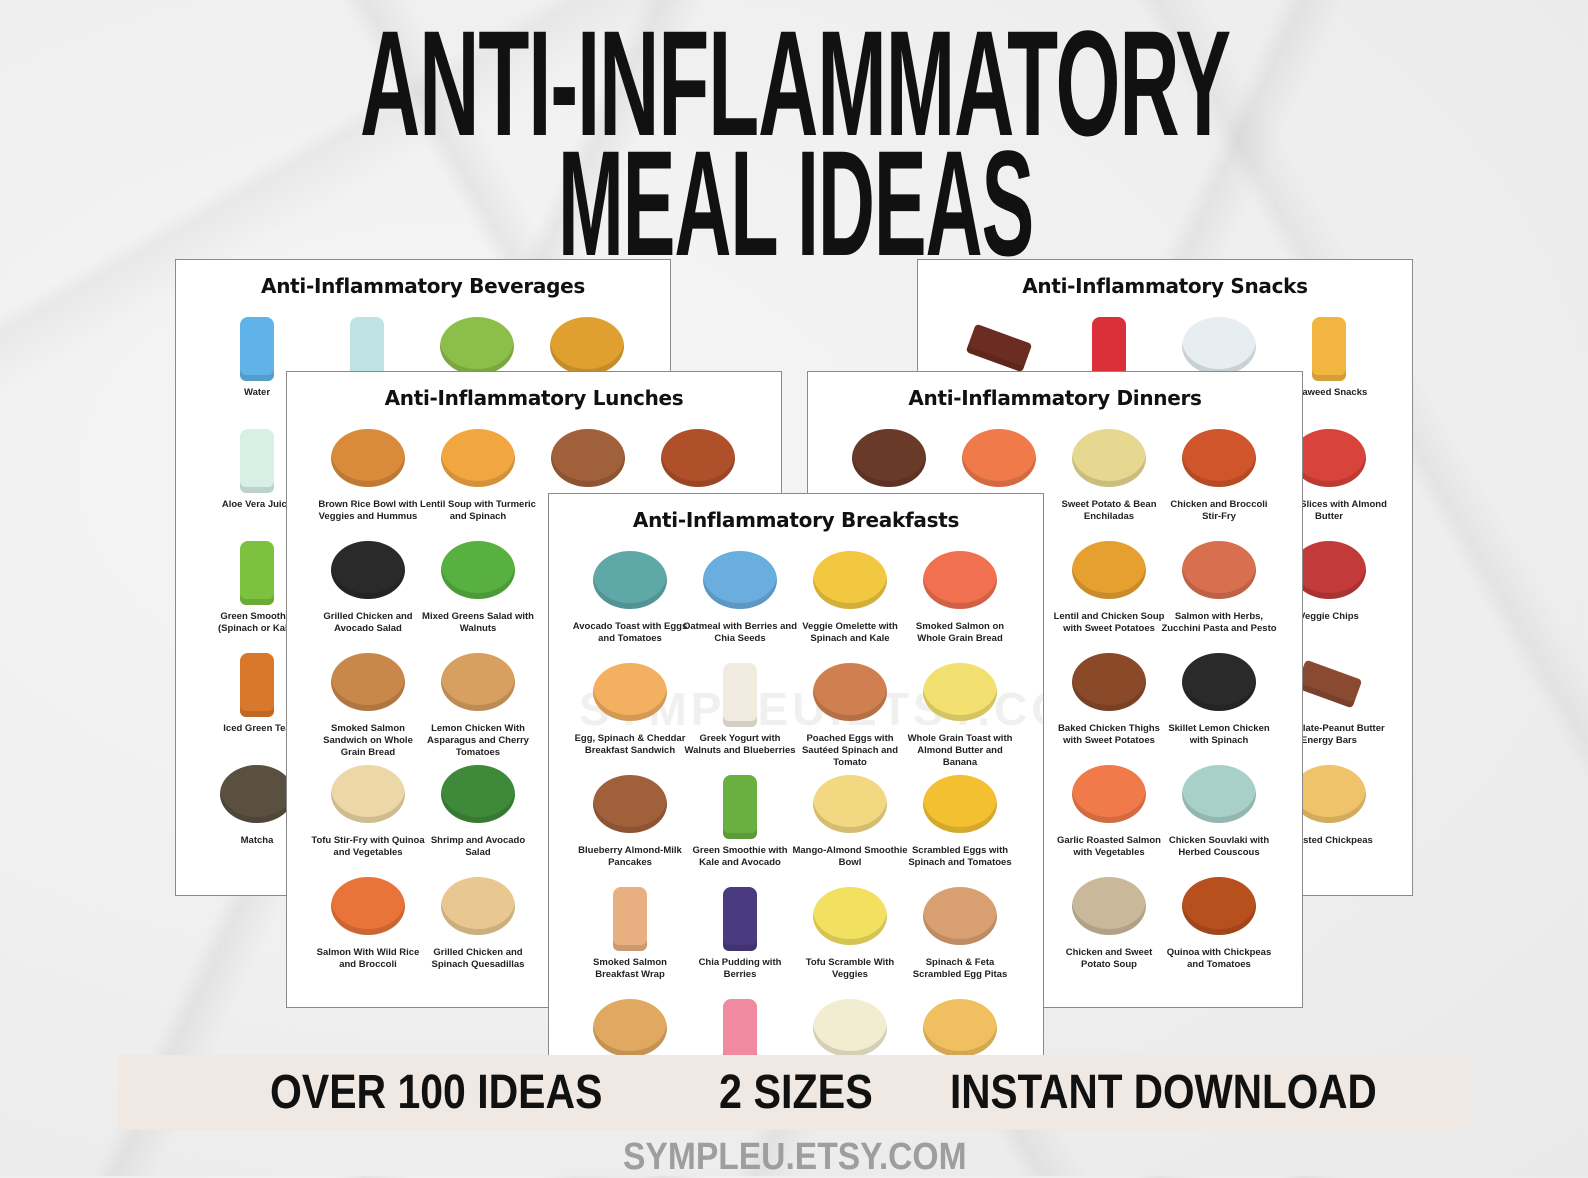 The height and width of the screenshot is (1178, 1588). What do you see at coordinates (436, 1092) in the screenshot?
I see `feature-ideas-count: OVER 100 IDEAS` at bounding box center [436, 1092].